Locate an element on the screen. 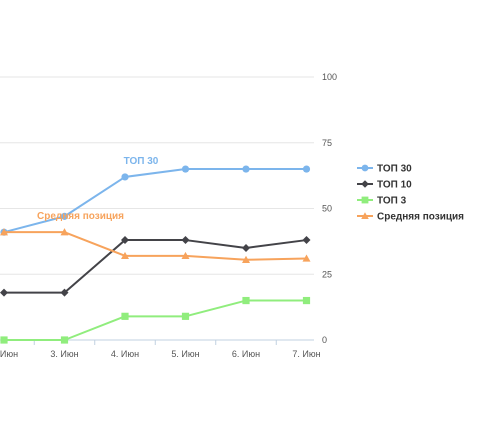 This screenshot has height=430, width=480. annotations: ТОП 30 Средняя позиция is located at coordinates (98, 189).